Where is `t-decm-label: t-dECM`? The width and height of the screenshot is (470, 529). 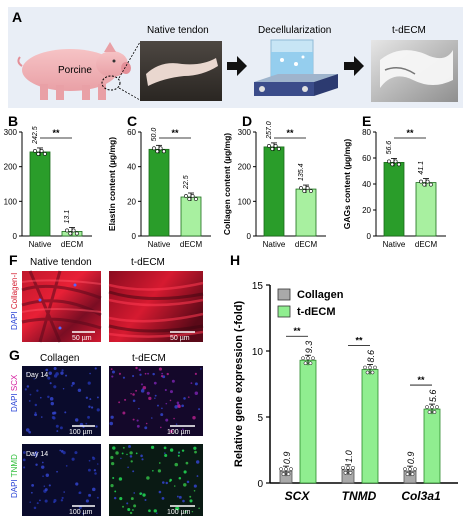
t-decm-label: t-dECM is located at coordinates (409, 30).